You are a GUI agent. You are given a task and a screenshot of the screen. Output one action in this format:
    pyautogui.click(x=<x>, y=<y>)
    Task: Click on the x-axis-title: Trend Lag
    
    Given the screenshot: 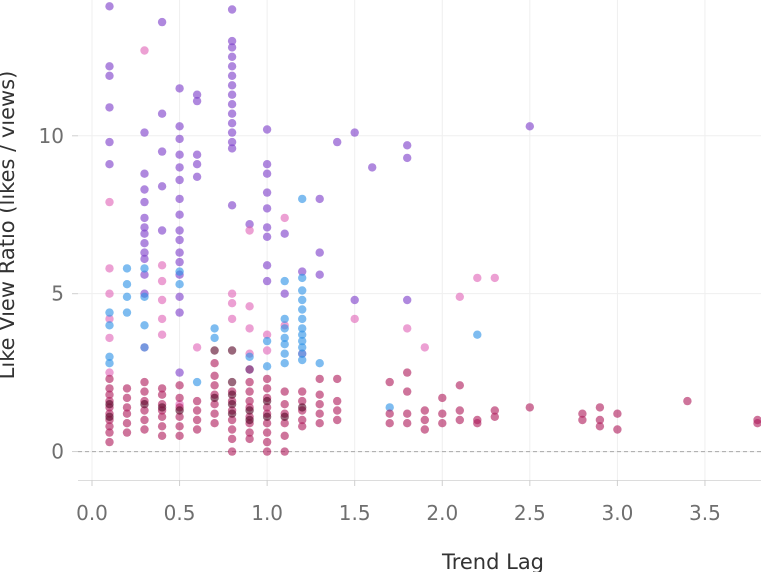 What is the action you would take?
    pyautogui.click(x=492, y=561)
    